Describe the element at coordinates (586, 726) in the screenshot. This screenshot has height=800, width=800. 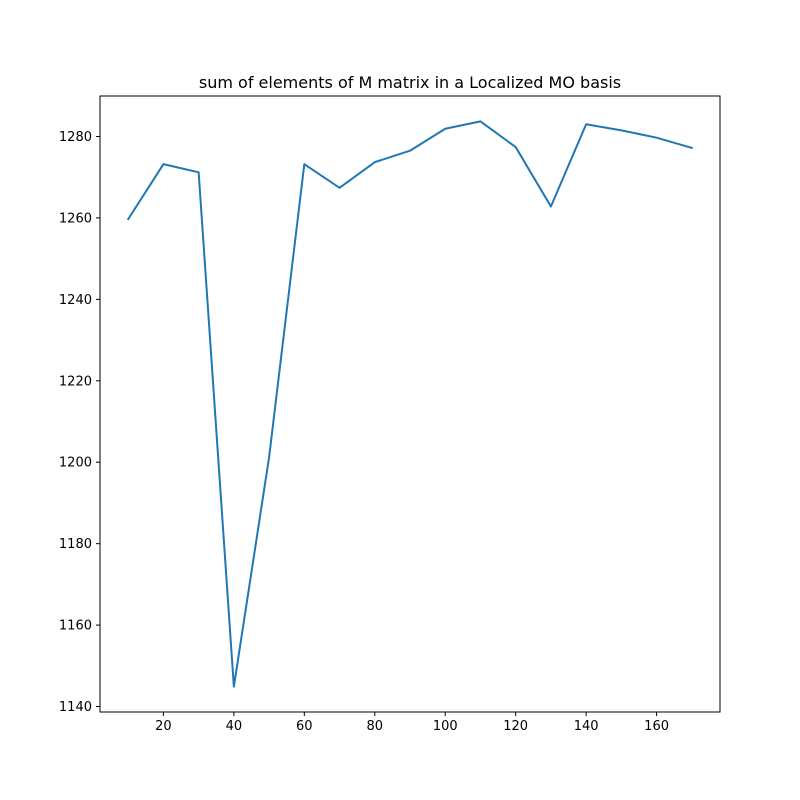
I see `x-tick-label: 140` at that location.